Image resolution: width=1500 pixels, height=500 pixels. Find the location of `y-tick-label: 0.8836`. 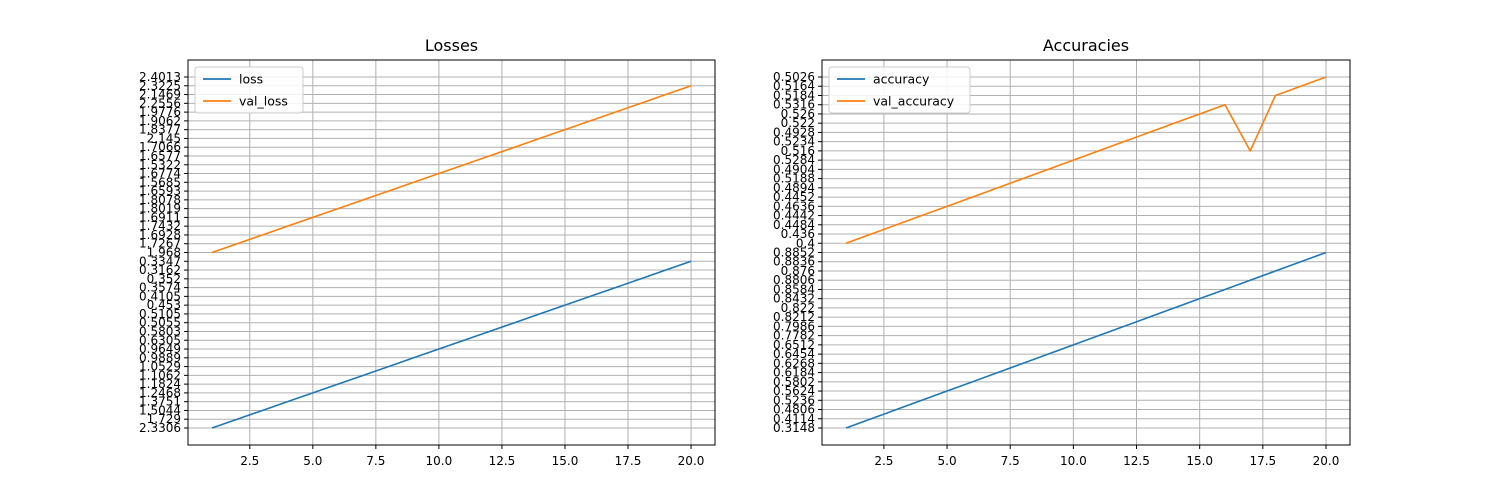

y-tick-label: 0.8836 is located at coordinates (794, 262).